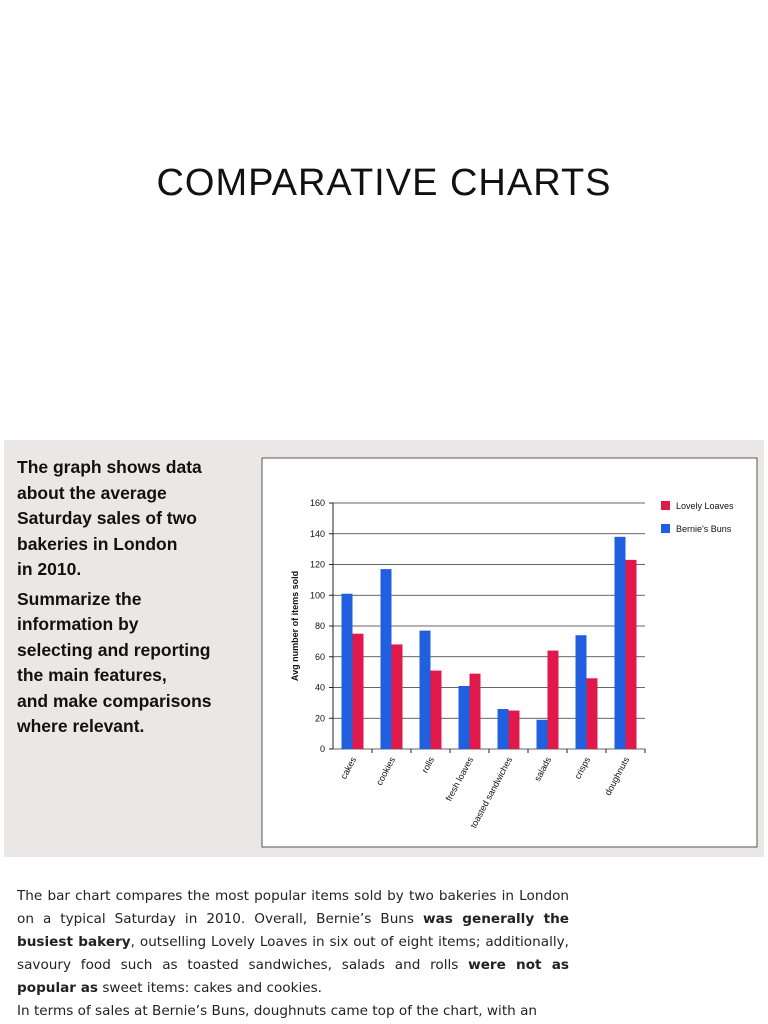  I want to click on page-title: COMPARATIVE CHARTS, so click(384, 183).